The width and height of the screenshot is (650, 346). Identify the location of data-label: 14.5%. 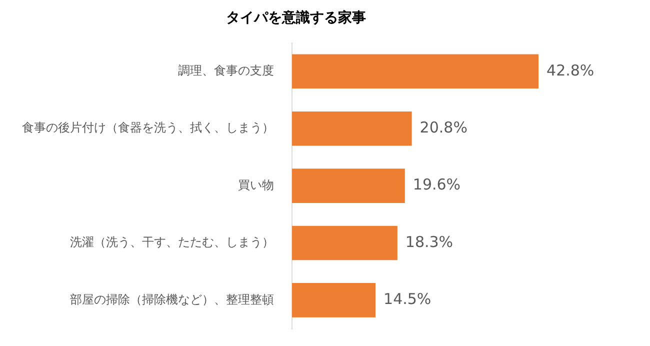
(408, 299).